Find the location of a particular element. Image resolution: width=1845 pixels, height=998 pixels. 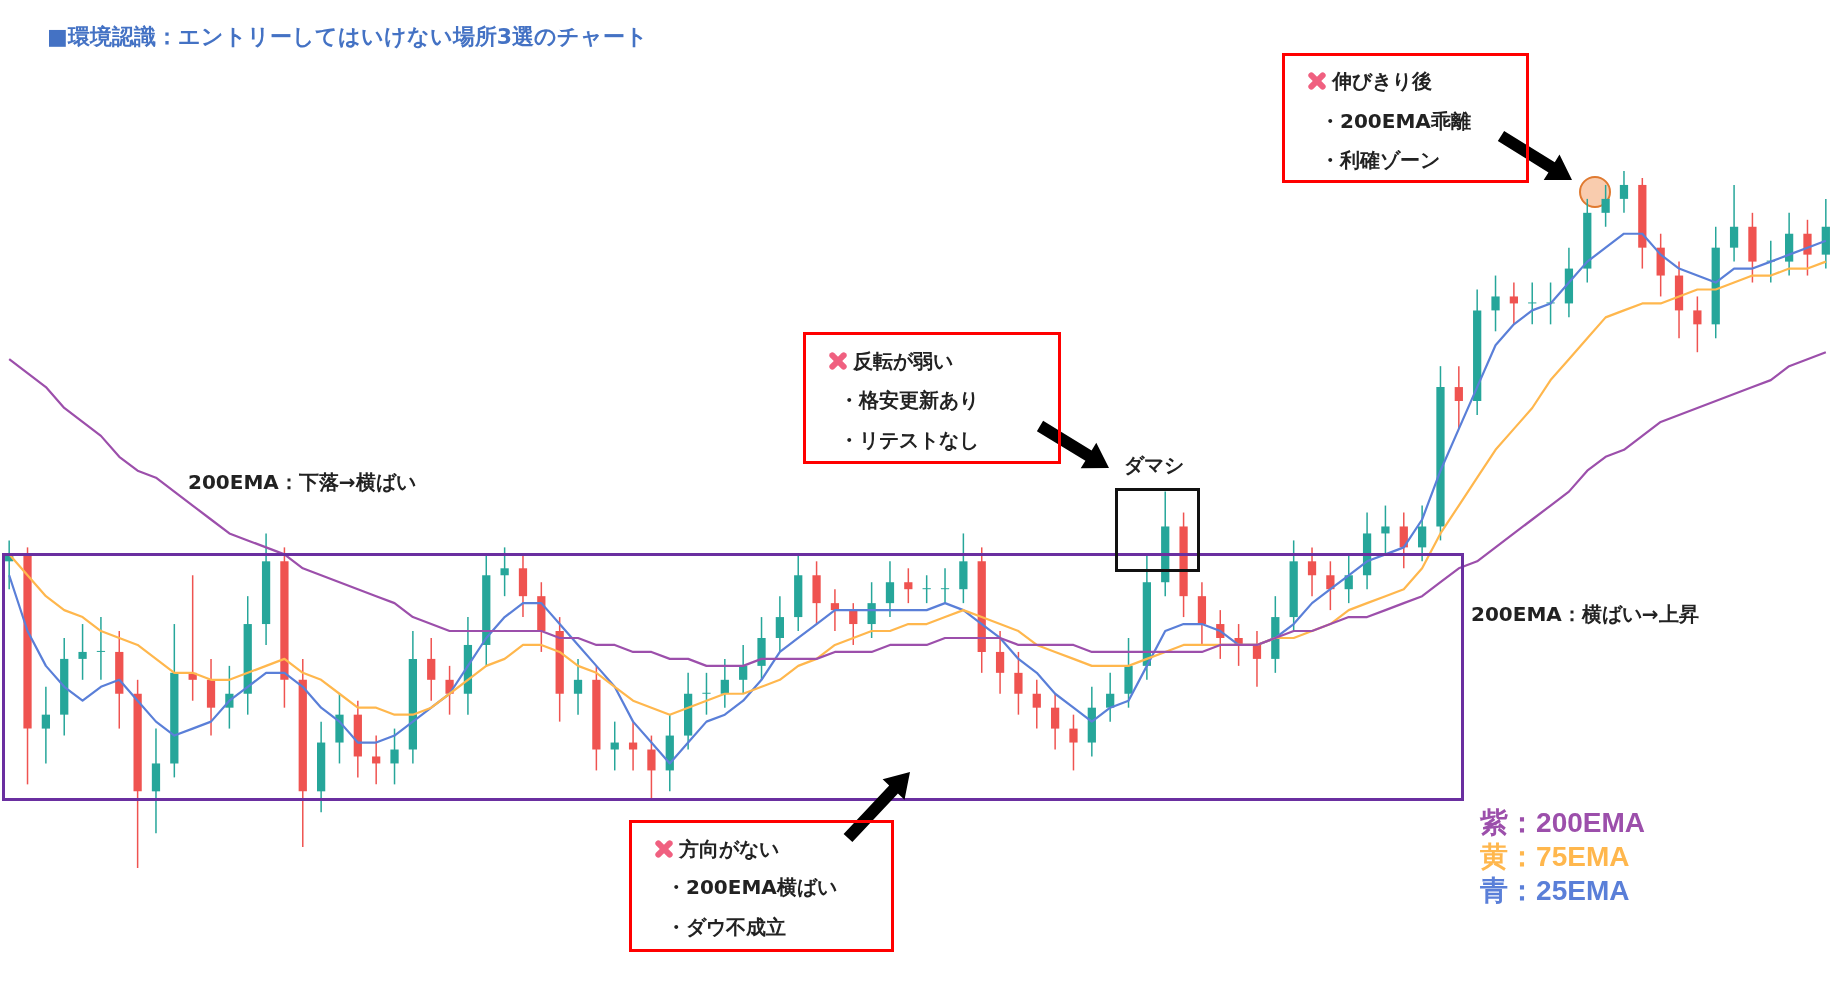

annotation: 反転が弱い is located at coordinates (903, 361).